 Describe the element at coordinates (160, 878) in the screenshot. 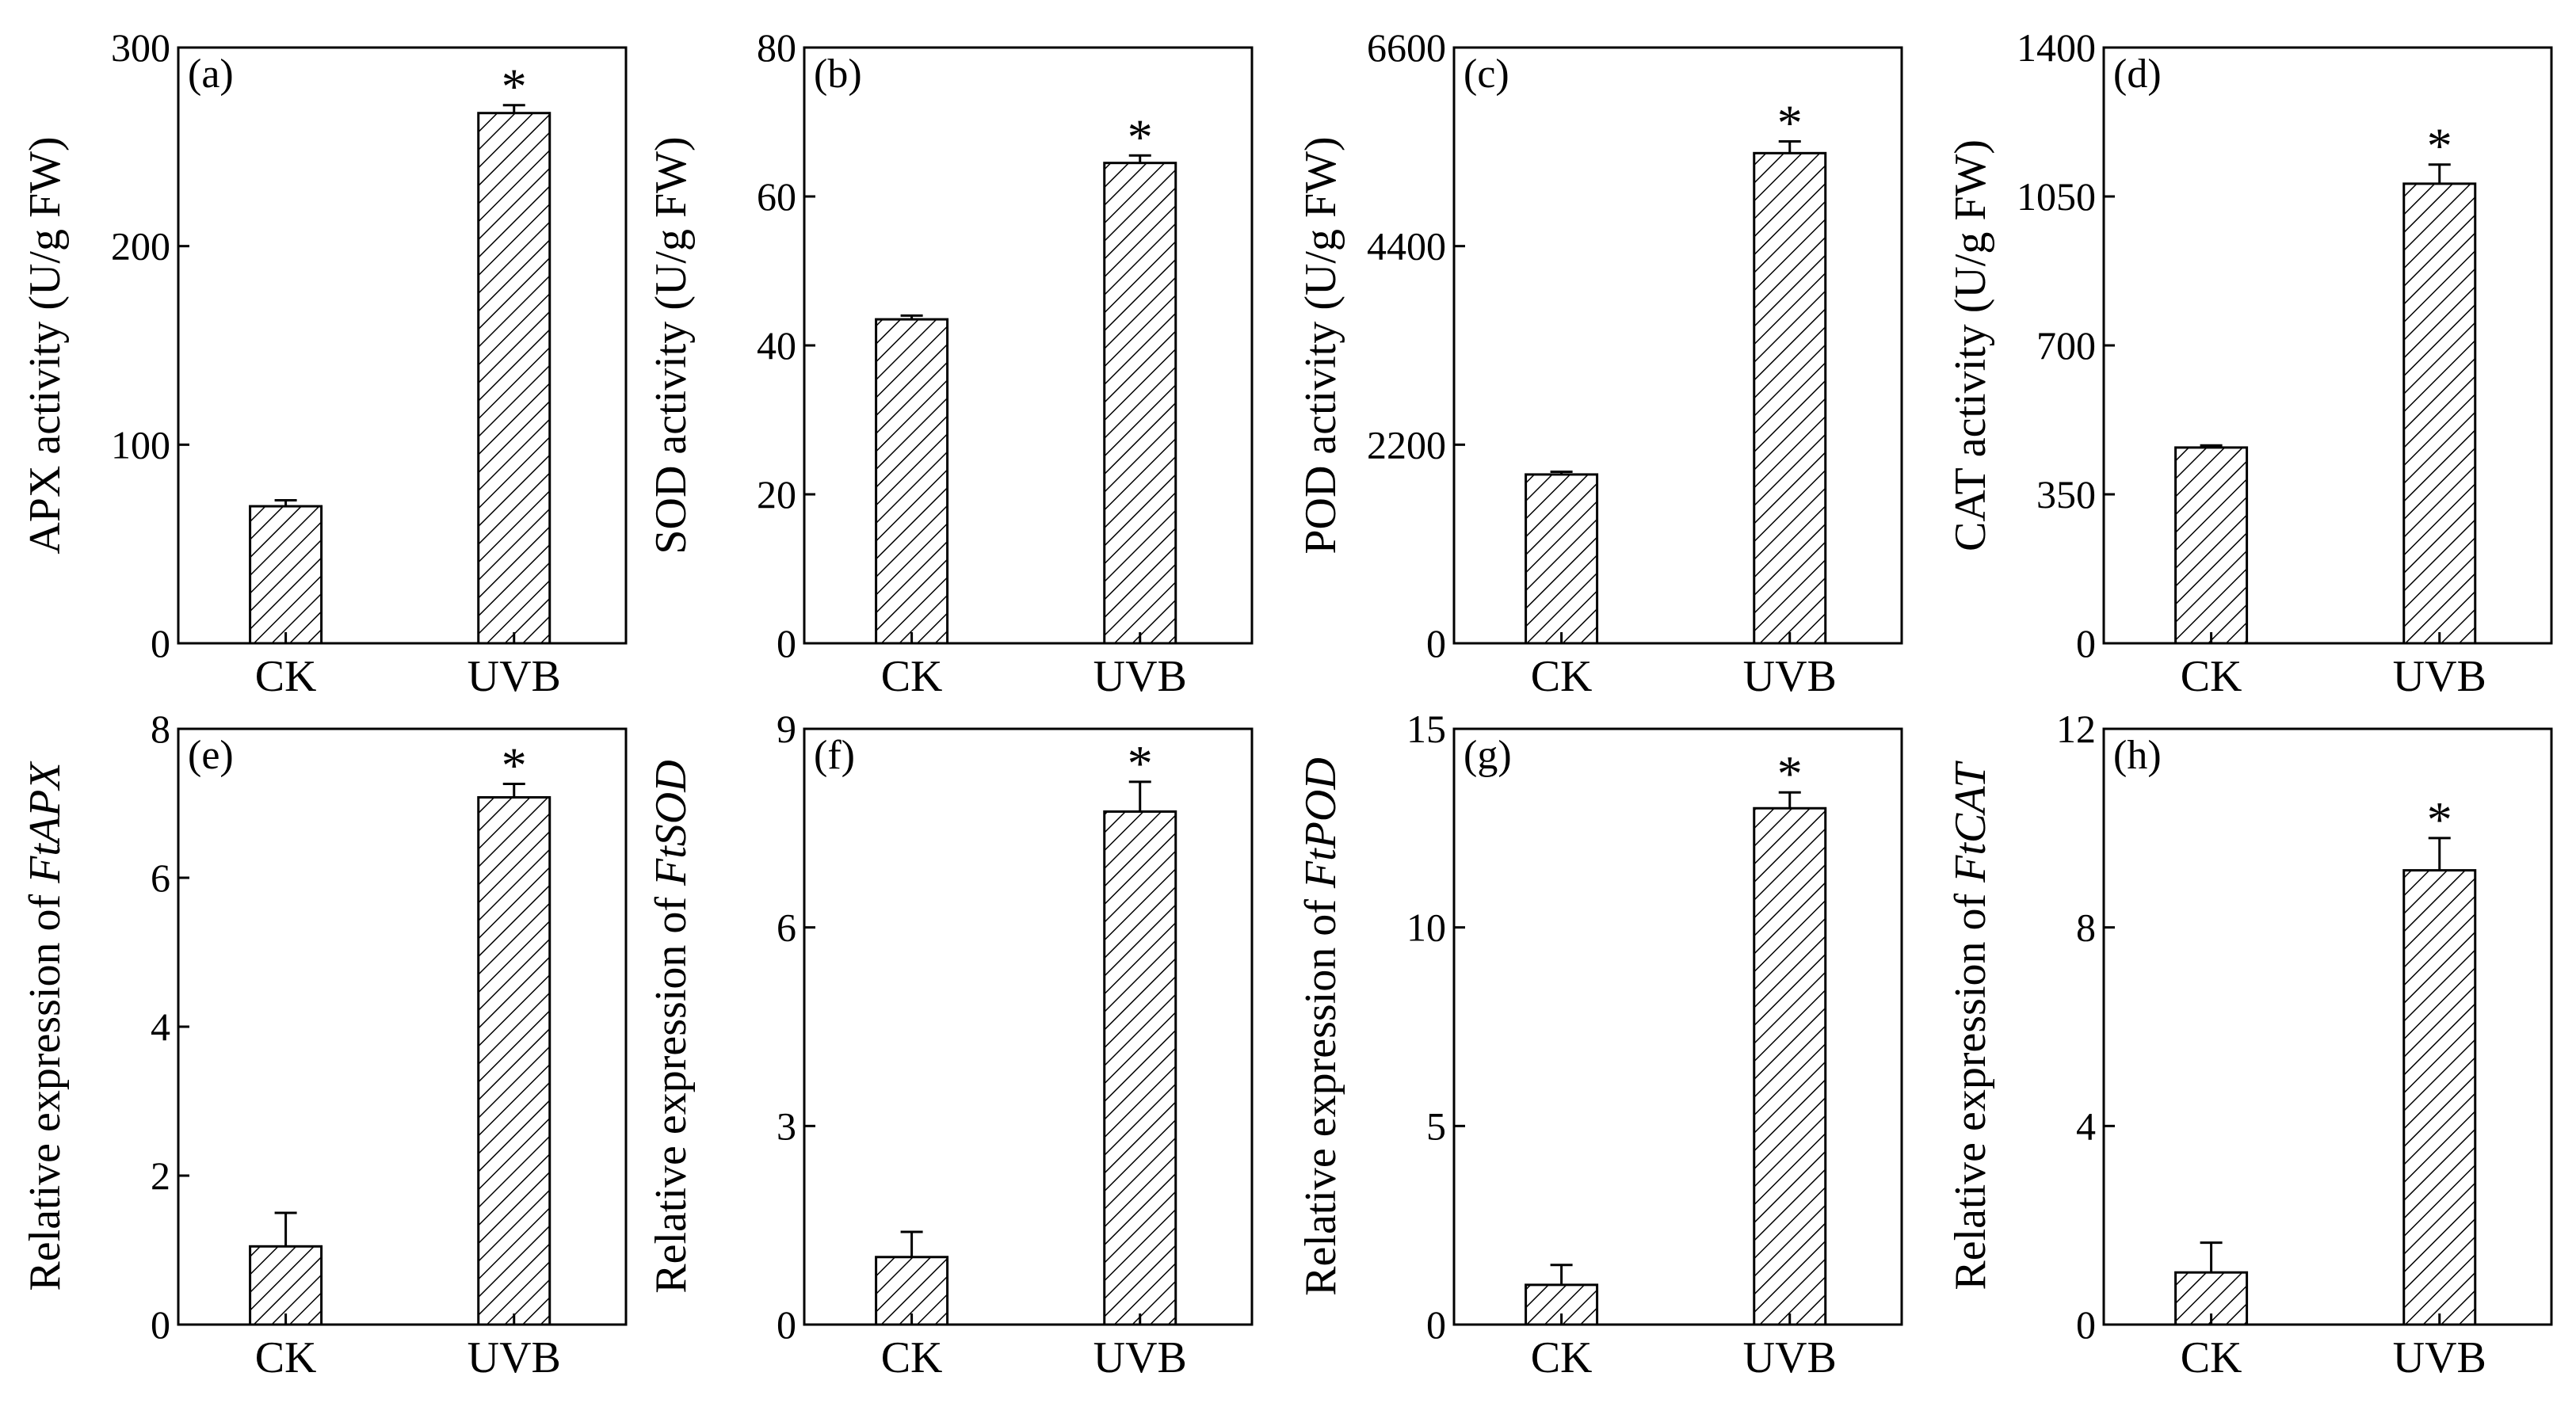

I see `chart-4-ytick-label: 6` at that location.